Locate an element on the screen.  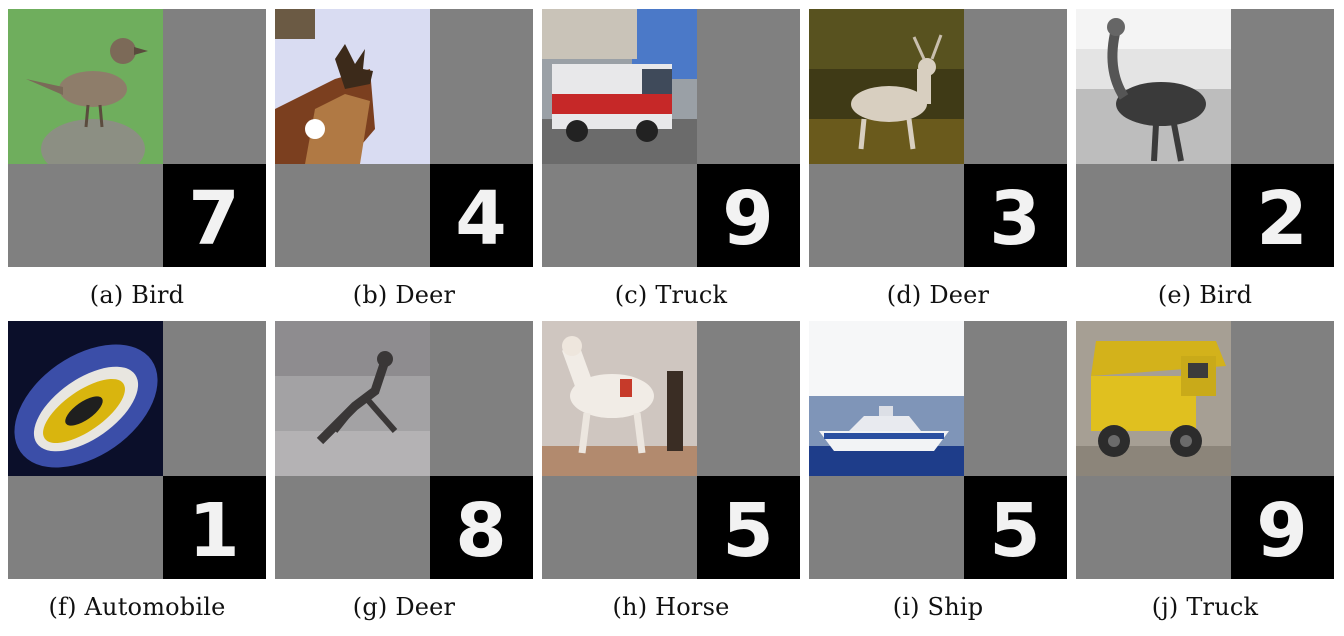
caption-label: (f) is located at coordinates (62, 607).